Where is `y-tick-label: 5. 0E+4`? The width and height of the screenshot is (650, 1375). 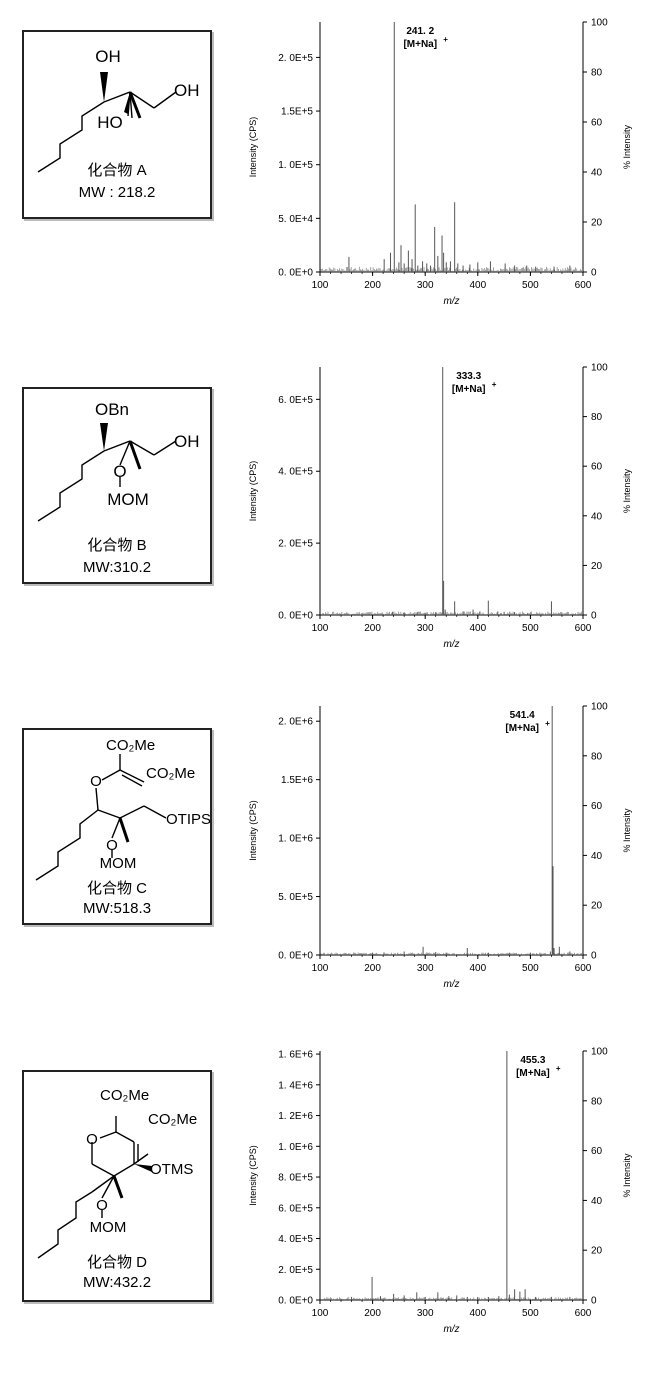 y-tick-label: 5. 0E+4 is located at coordinates (295, 219).